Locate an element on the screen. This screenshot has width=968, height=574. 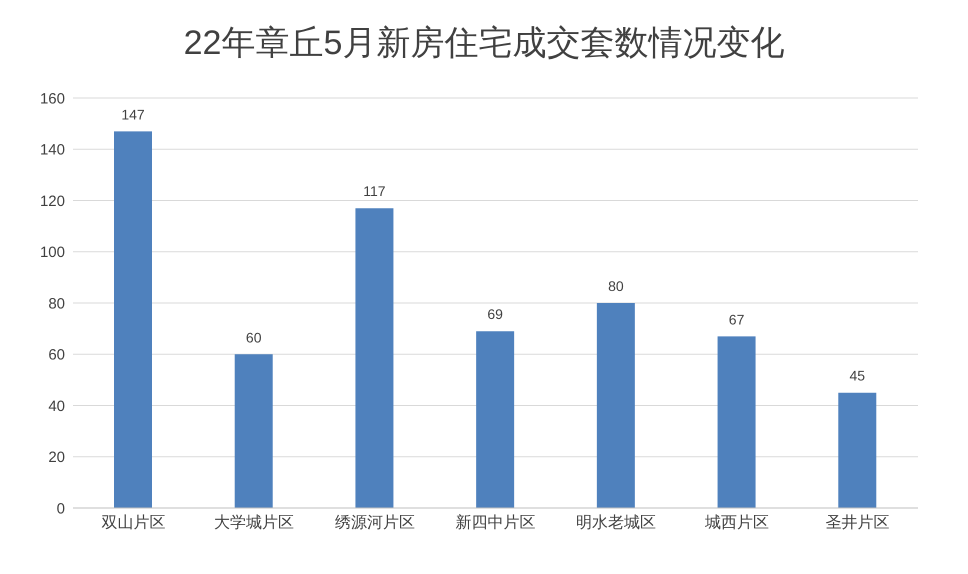
chart-title: 22年章丘5月新房住宅成交套数情况变化 is located at coordinates (484, 43).